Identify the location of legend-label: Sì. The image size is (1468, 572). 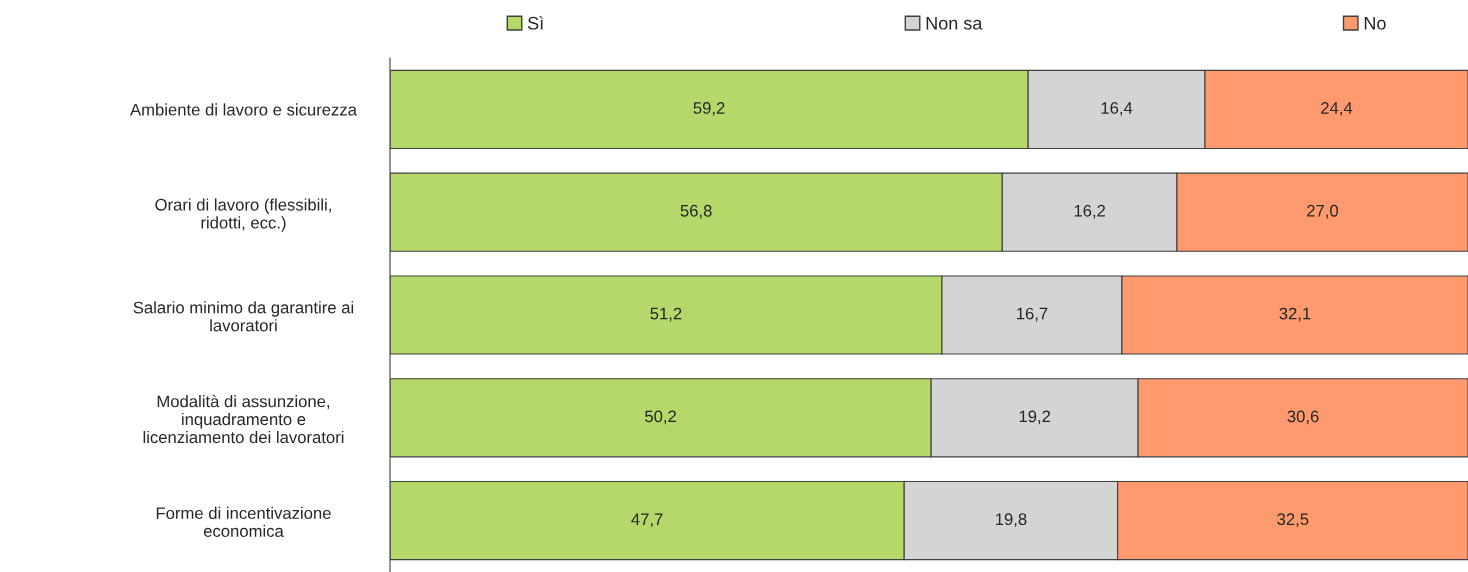
(535, 23).